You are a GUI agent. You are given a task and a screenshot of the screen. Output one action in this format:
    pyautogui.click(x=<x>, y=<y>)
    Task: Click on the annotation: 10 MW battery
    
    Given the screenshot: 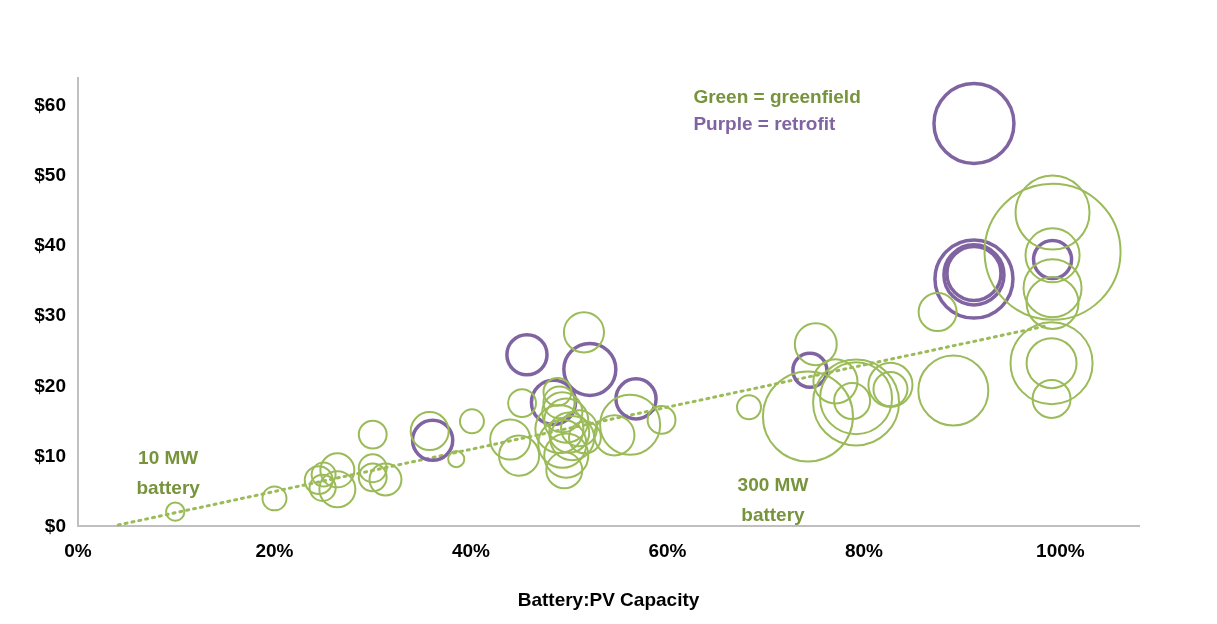 What is the action you would take?
    pyautogui.click(x=168, y=473)
    